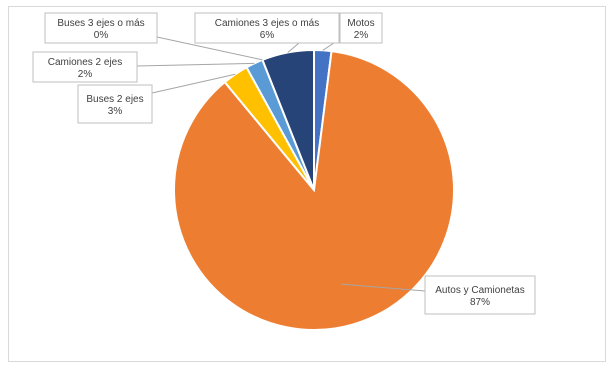 This screenshot has height=369, width=613. Describe the element at coordinates (480, 290) in the screenshot. I see `data-label-category: Autos y Camionetas` at that location.